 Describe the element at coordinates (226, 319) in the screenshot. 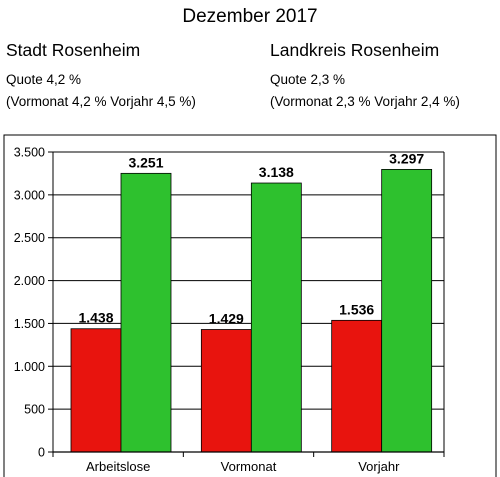

I see `data-label: 1.429` at that location.